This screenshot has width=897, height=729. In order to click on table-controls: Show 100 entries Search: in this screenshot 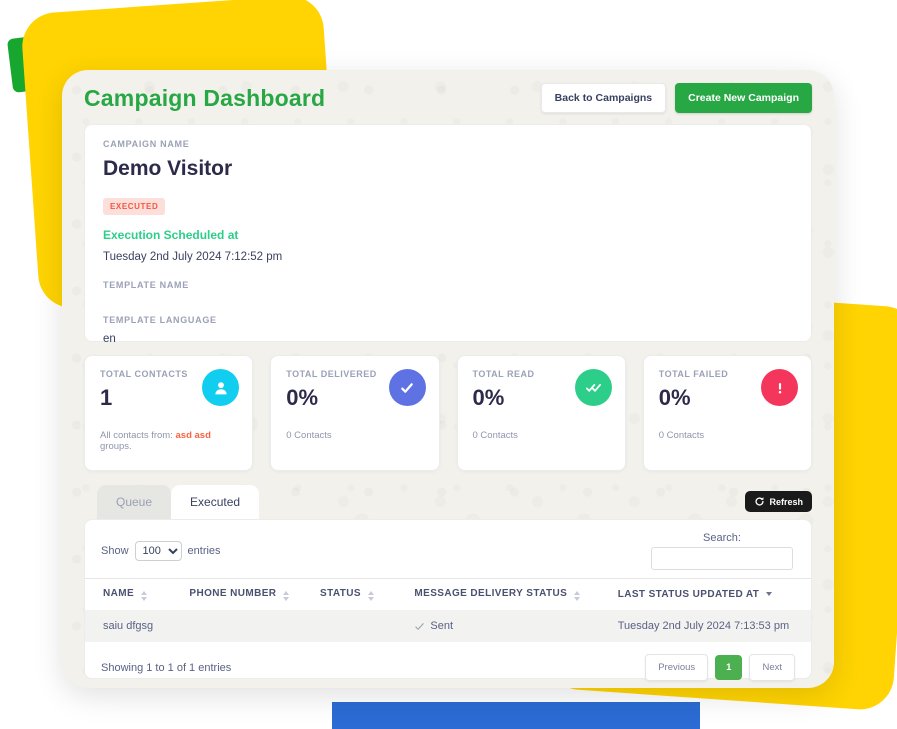, I will do `click(448, 554)`.